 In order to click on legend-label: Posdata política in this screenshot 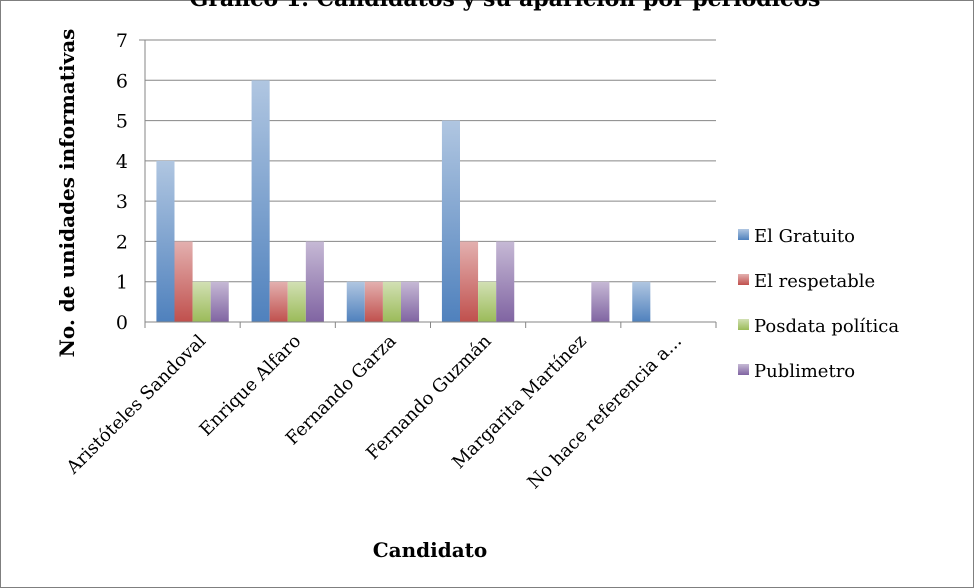, I will do `click(826, 326)`.